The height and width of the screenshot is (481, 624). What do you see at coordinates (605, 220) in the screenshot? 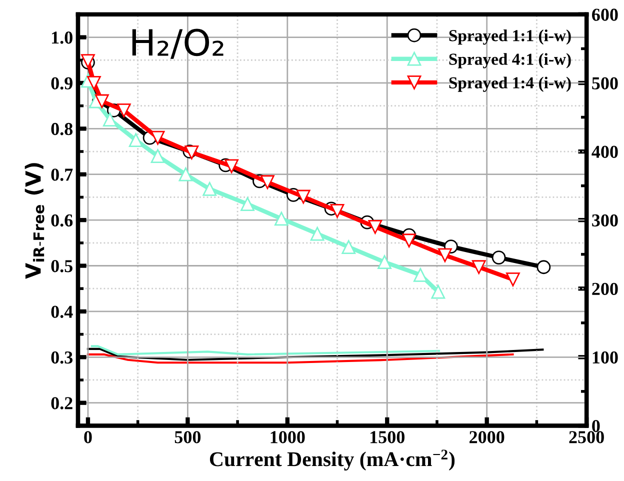
I see `y2-tick-label: 300` at bounding box center [605, 220].